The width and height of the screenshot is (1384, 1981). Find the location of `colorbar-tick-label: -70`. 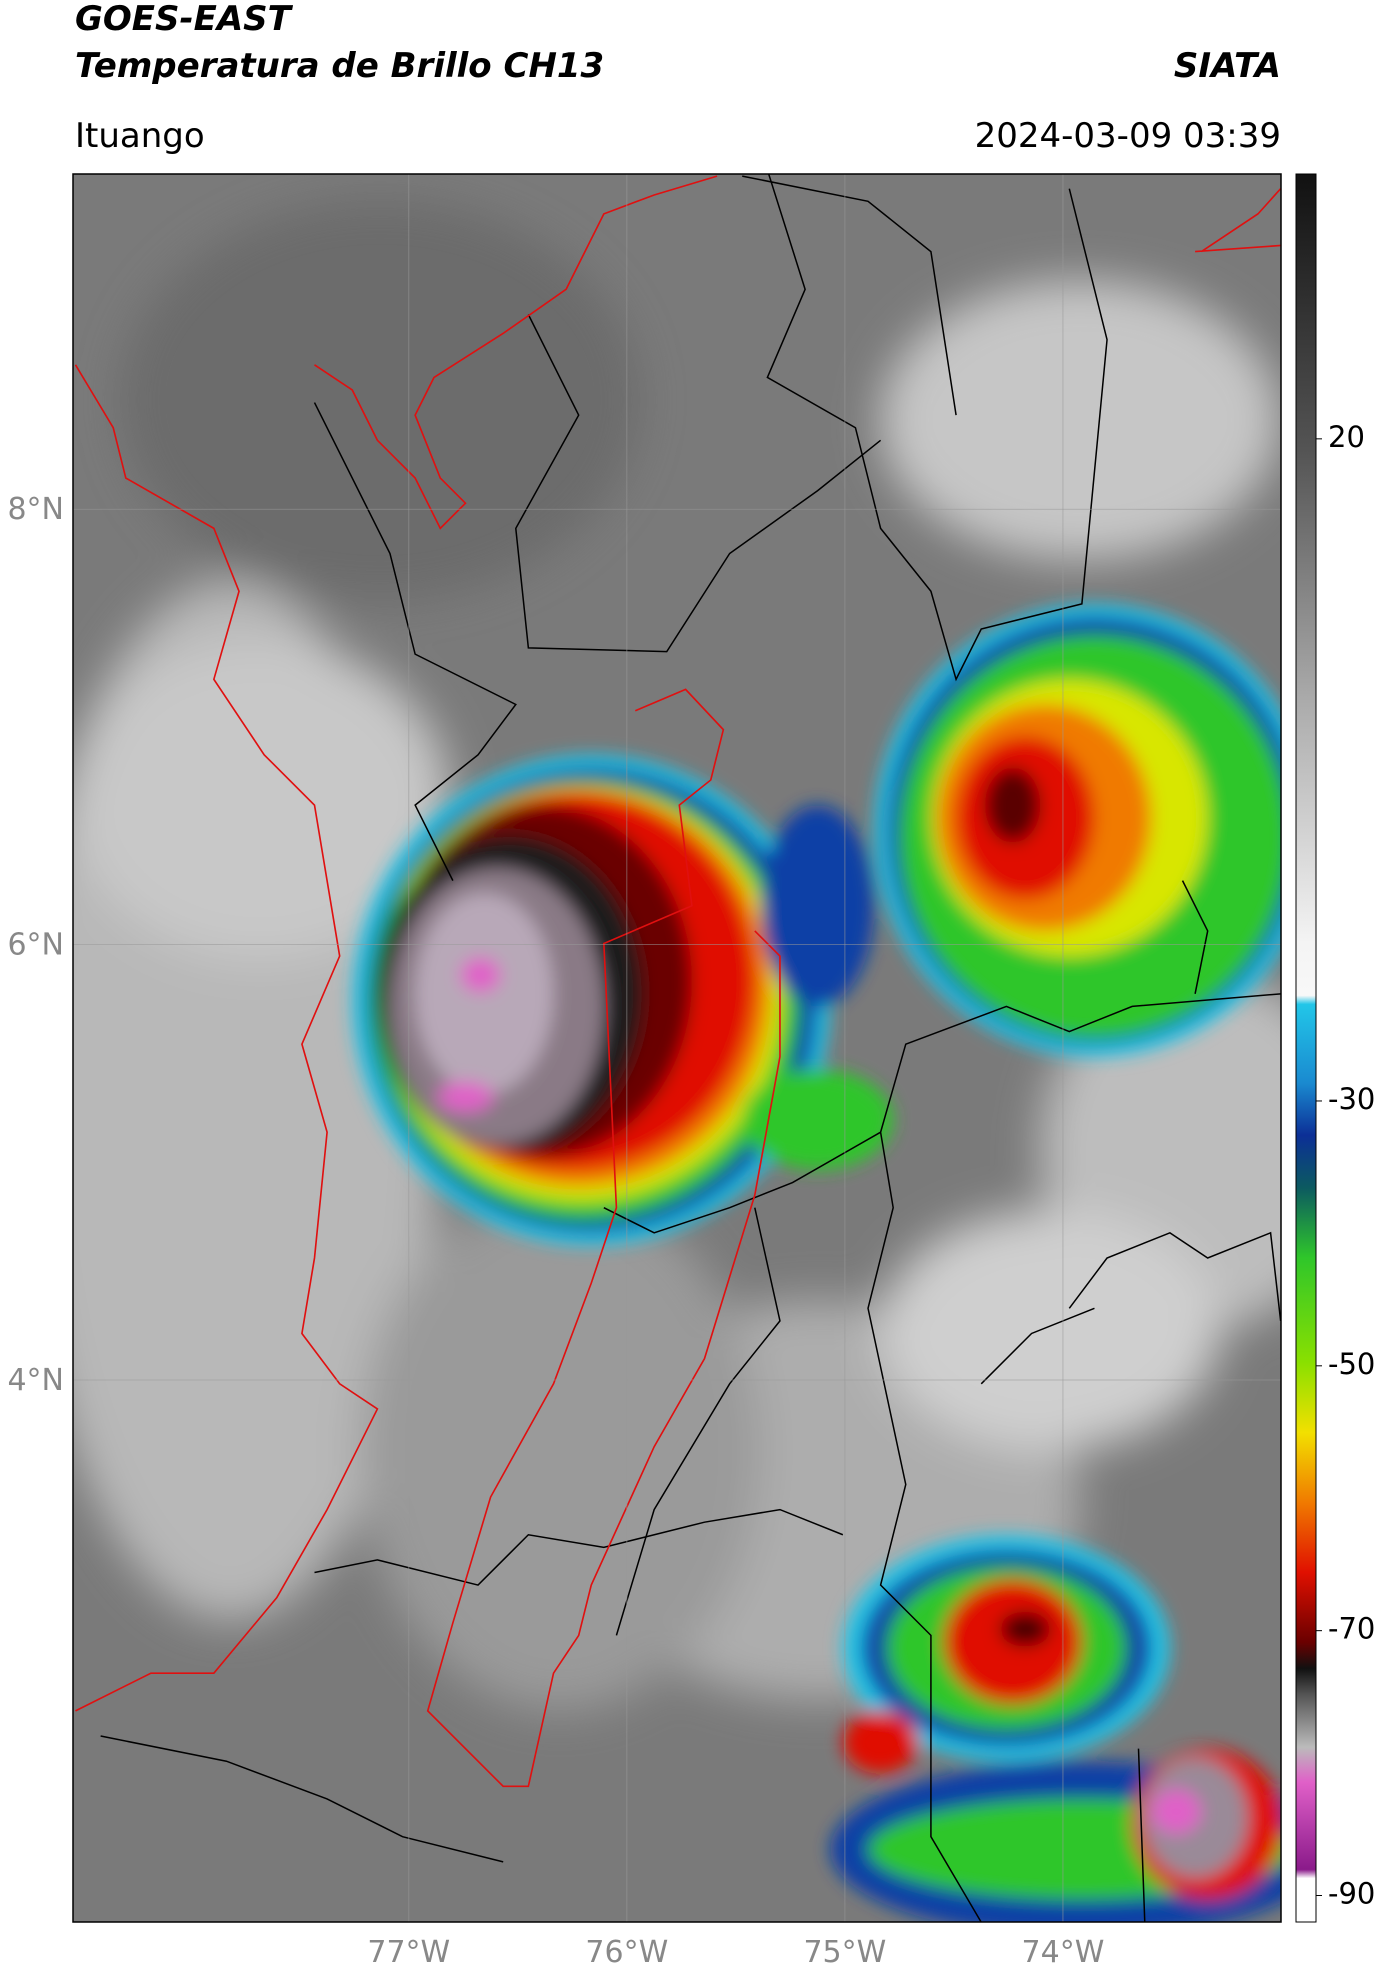

colorbar-tick-label: -70 is located at coordinates (1351, 1629).